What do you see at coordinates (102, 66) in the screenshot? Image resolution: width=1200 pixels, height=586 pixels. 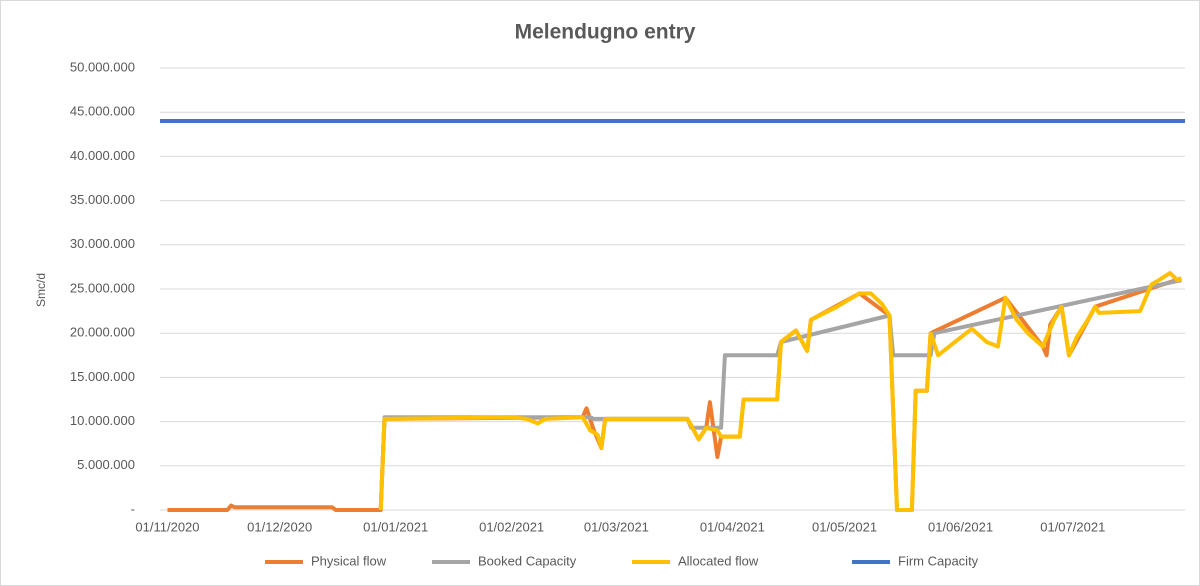 I see `y-tick-label: 50.000.000` at bounding box center [102, 66].